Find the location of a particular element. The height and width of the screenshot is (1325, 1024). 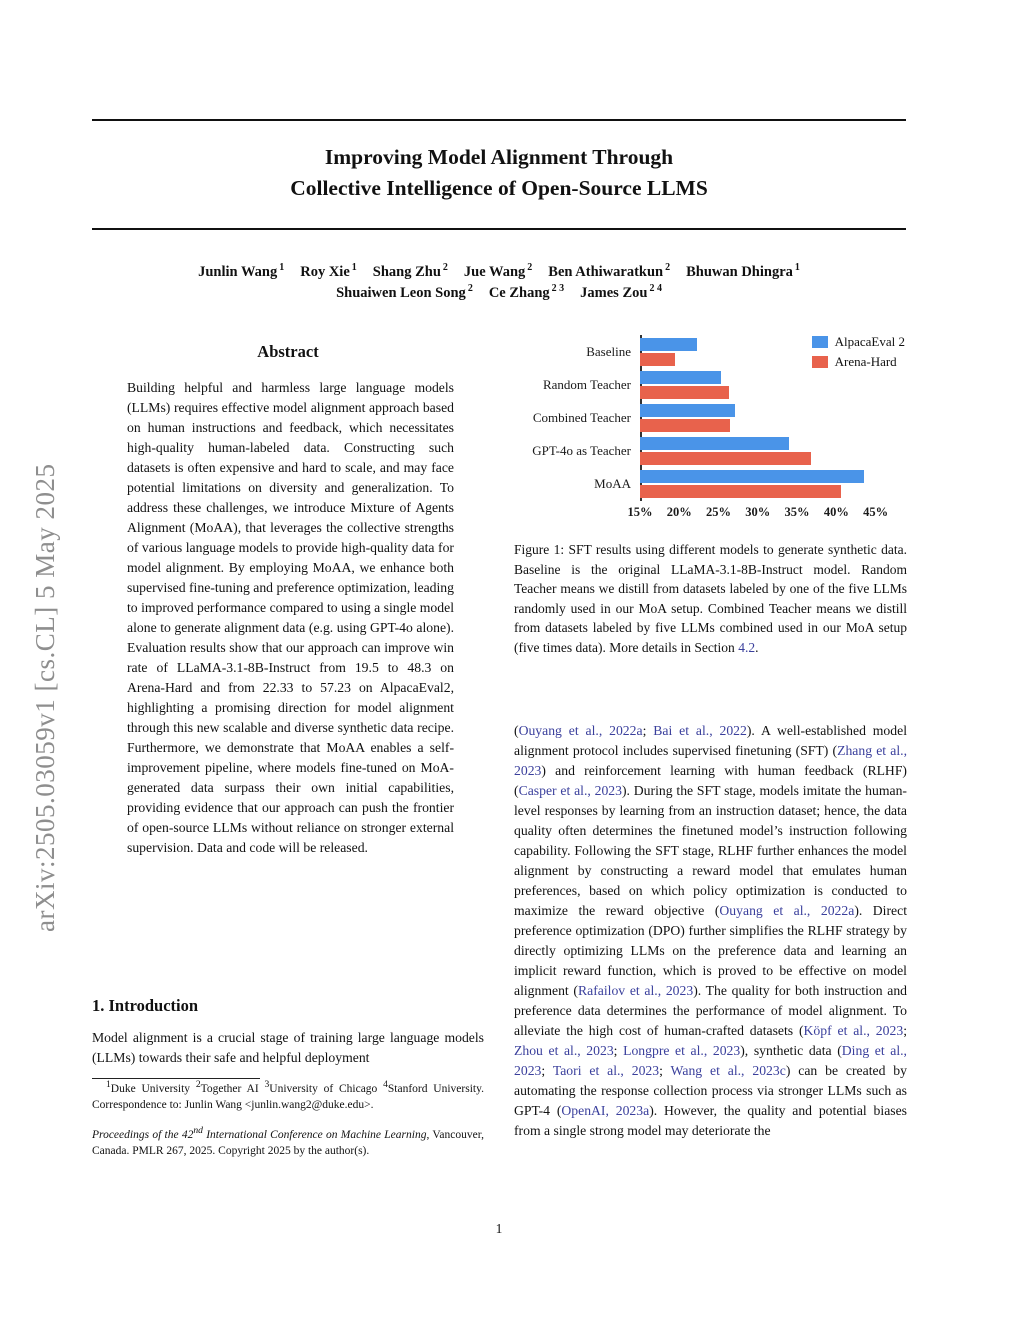

chart-row: Combined Teacher is located at coordinates (710, 417).